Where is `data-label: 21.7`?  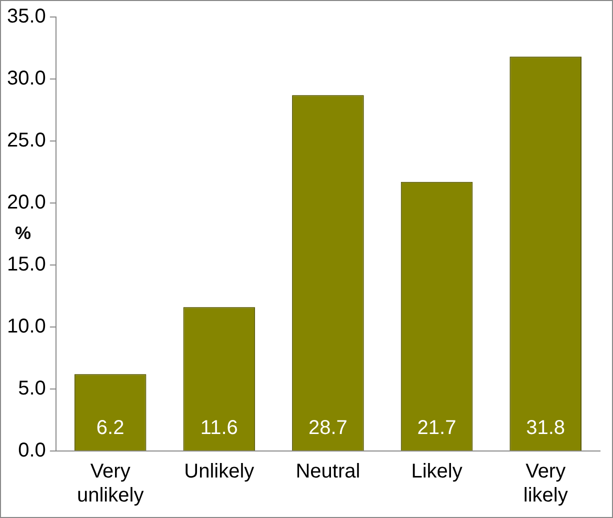 data-label: 21.7 is located at coordinates (436, 428).